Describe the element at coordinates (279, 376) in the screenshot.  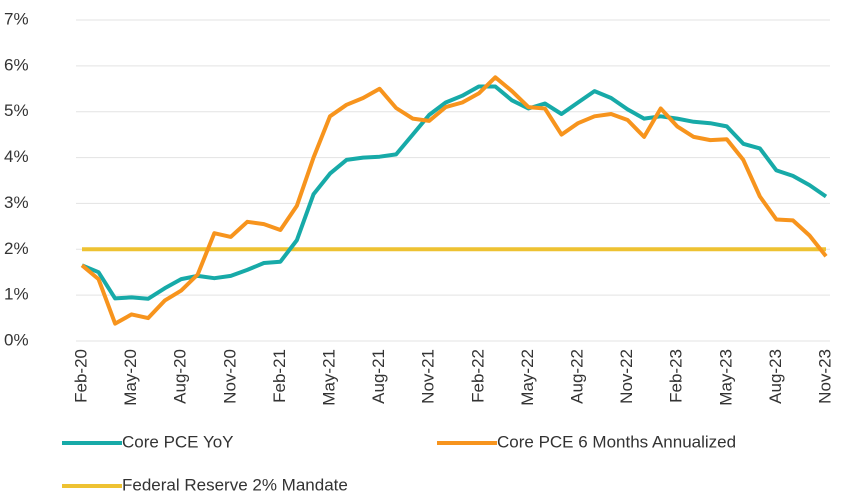
I see `x-tick-label: Feb-21` at that location.